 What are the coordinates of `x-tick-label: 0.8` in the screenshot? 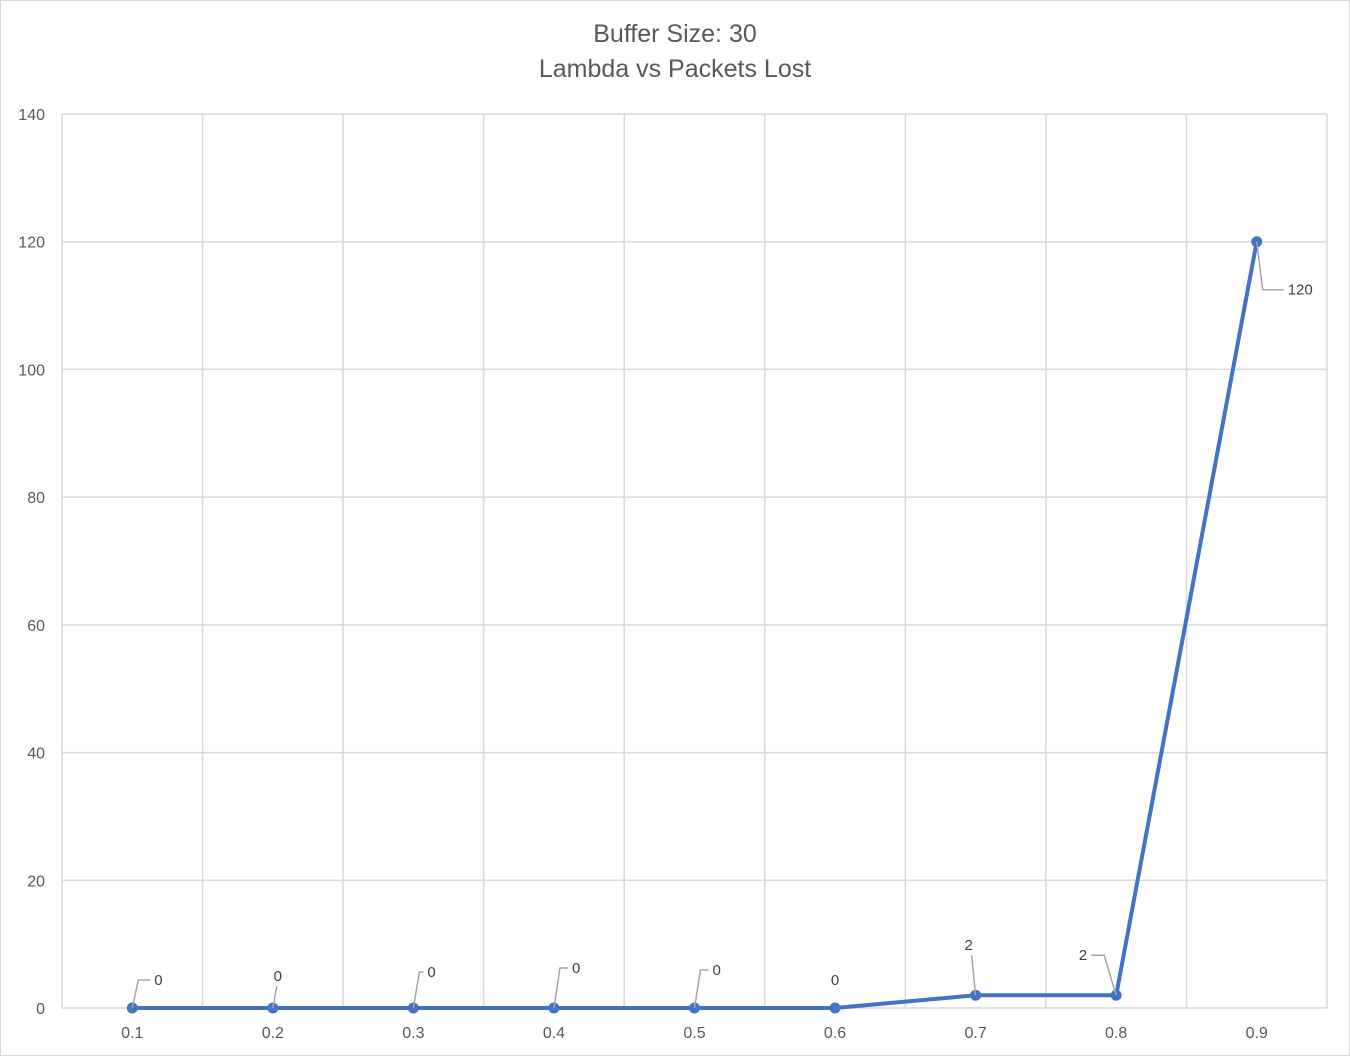 It's located at (1116, 1033).